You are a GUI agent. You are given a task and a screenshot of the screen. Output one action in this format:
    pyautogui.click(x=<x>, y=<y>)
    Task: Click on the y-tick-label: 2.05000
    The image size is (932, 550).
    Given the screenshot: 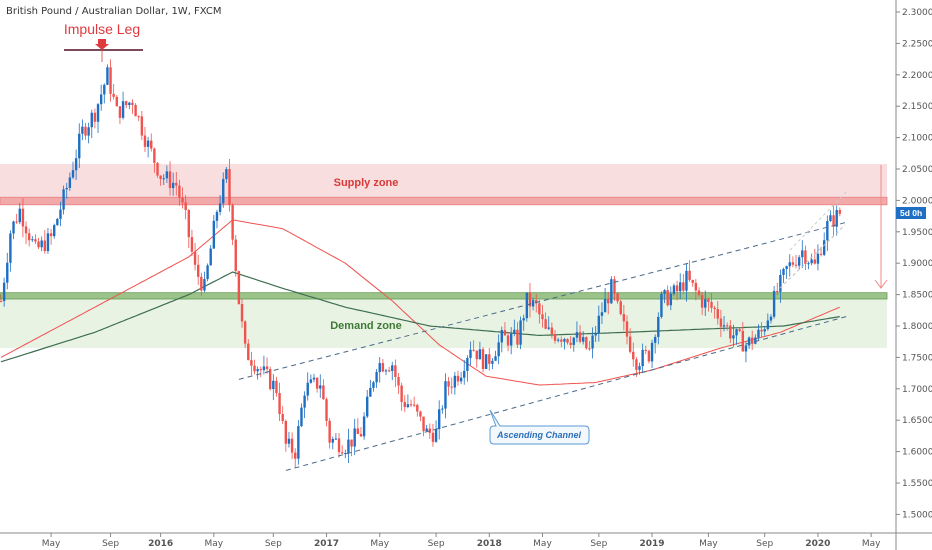 What is the action you would take?
    pyautogui.click(x=917, y=170)
    